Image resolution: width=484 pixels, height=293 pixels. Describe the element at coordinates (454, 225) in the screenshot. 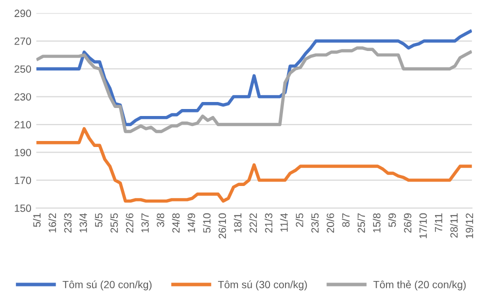

I see `x-tick-label: 28/11` at that location.